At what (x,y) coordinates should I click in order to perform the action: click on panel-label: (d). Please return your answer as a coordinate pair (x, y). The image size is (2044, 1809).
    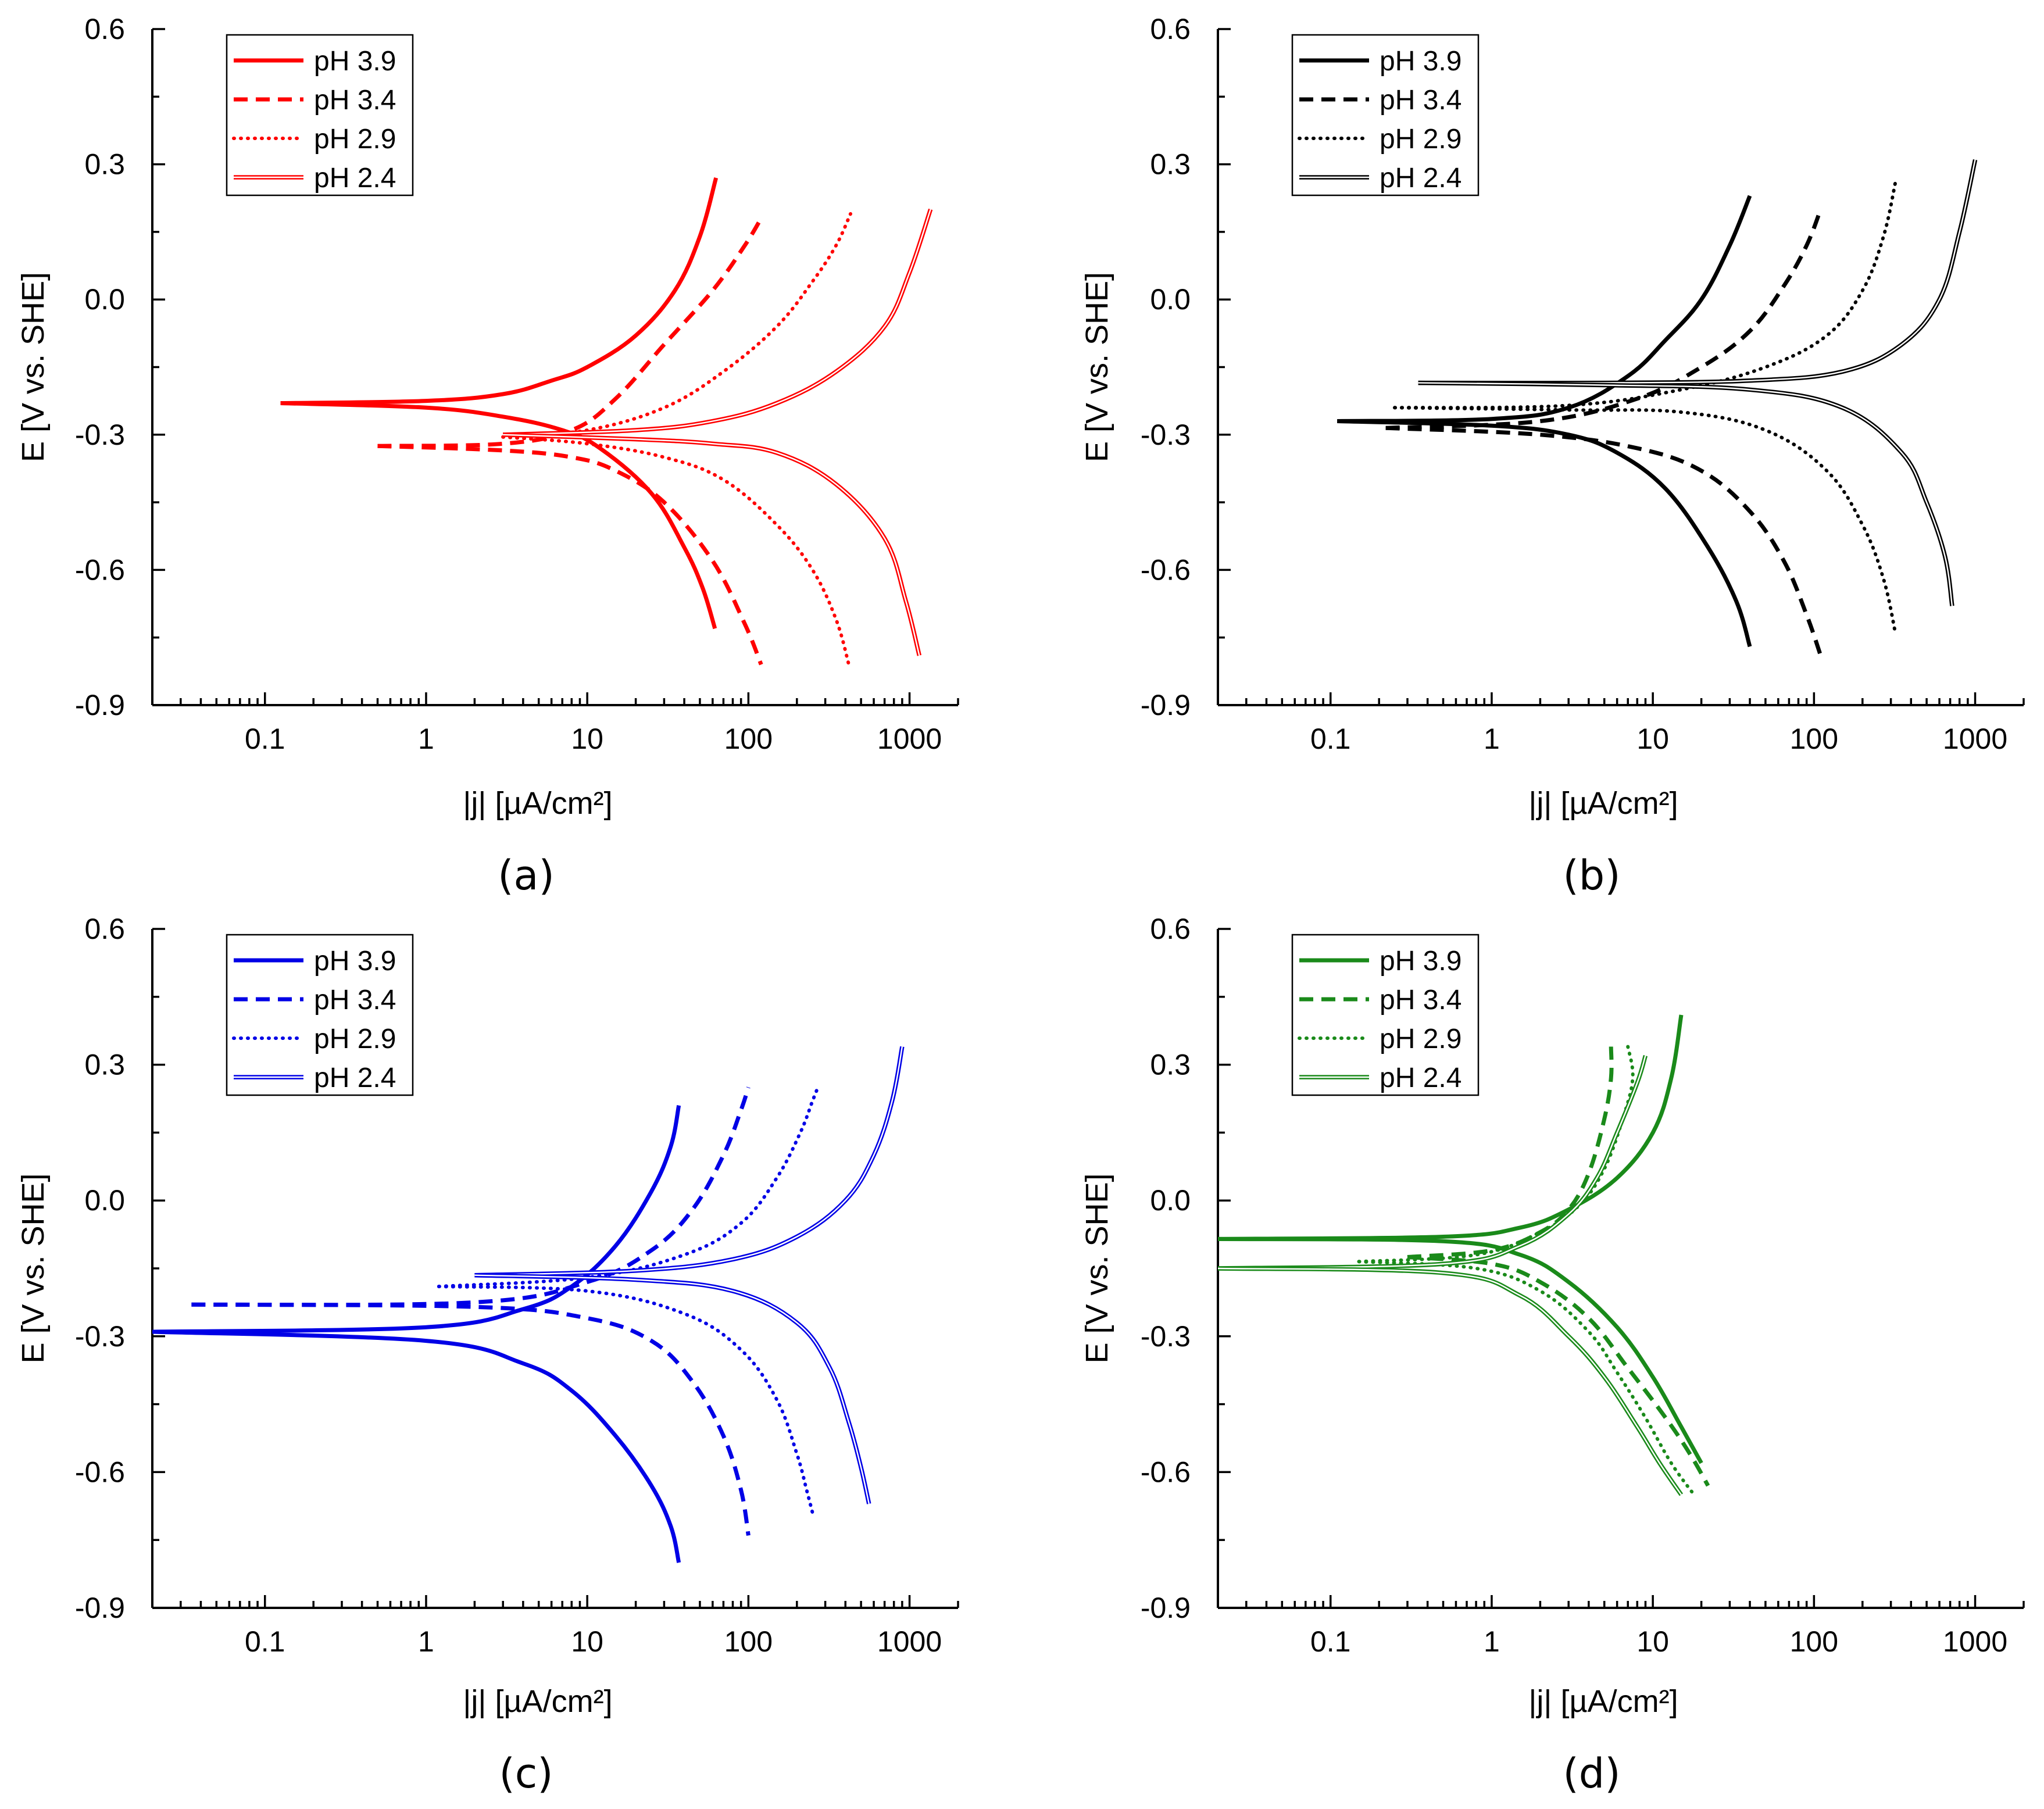
    Looking at the image, I should click on (1591, 1773).